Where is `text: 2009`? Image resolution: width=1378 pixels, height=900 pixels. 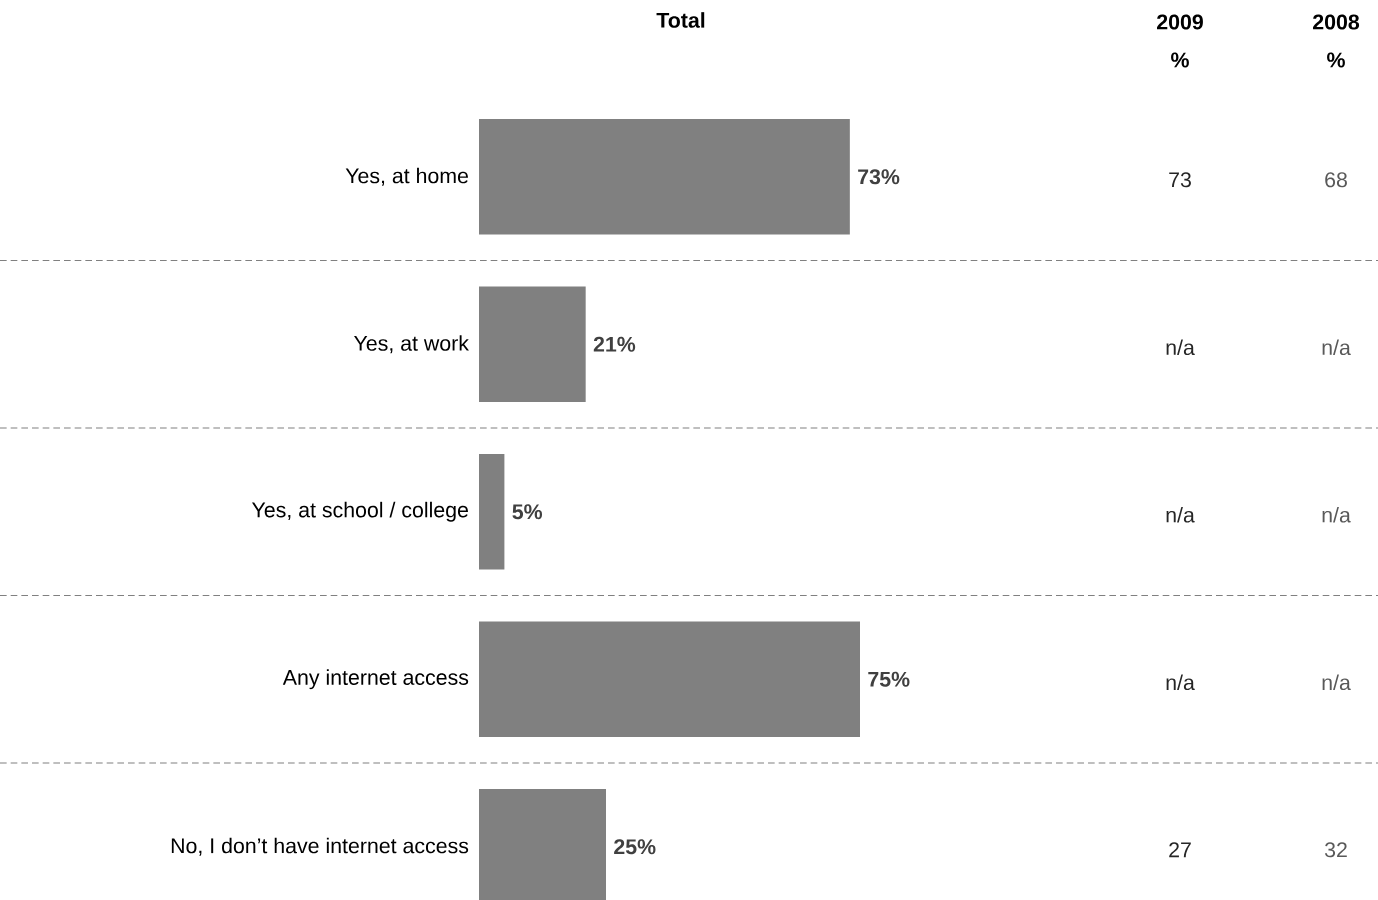 text: 2009 is located at coordinates (1180, 22).